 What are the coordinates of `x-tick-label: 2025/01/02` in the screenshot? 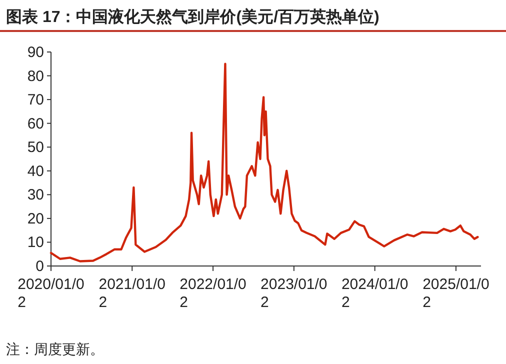 It's located at (456, 293).